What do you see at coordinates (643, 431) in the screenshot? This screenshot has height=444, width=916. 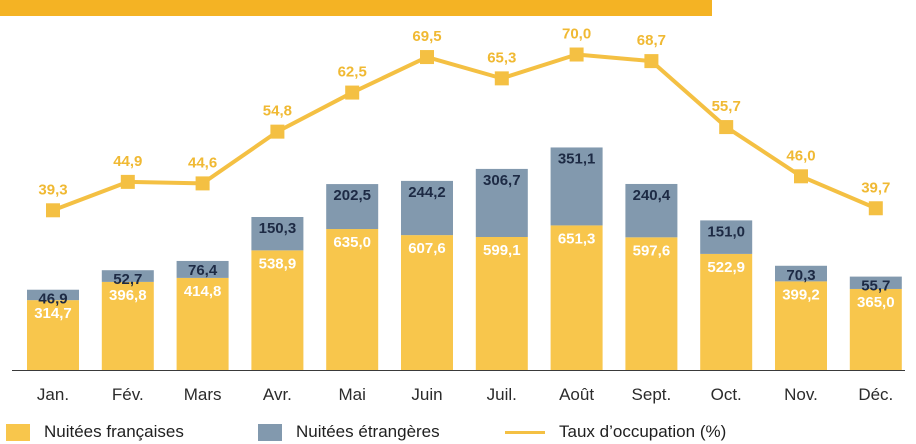 I see `legend-label-taux: Taux d’occupation (%)` at bounding box center [643, 431].